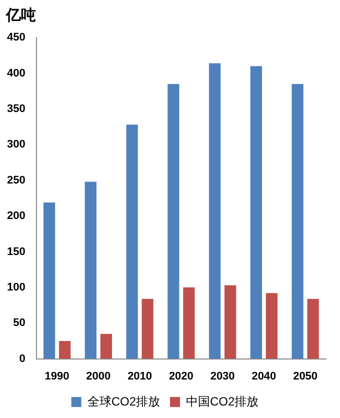 Image resolution: width=340 pixels, height=418 pixels. What do you see at coordinates (16, 180) in the screenshot?
I see `y-tick-label: 250` at bounding box center [16, 180].